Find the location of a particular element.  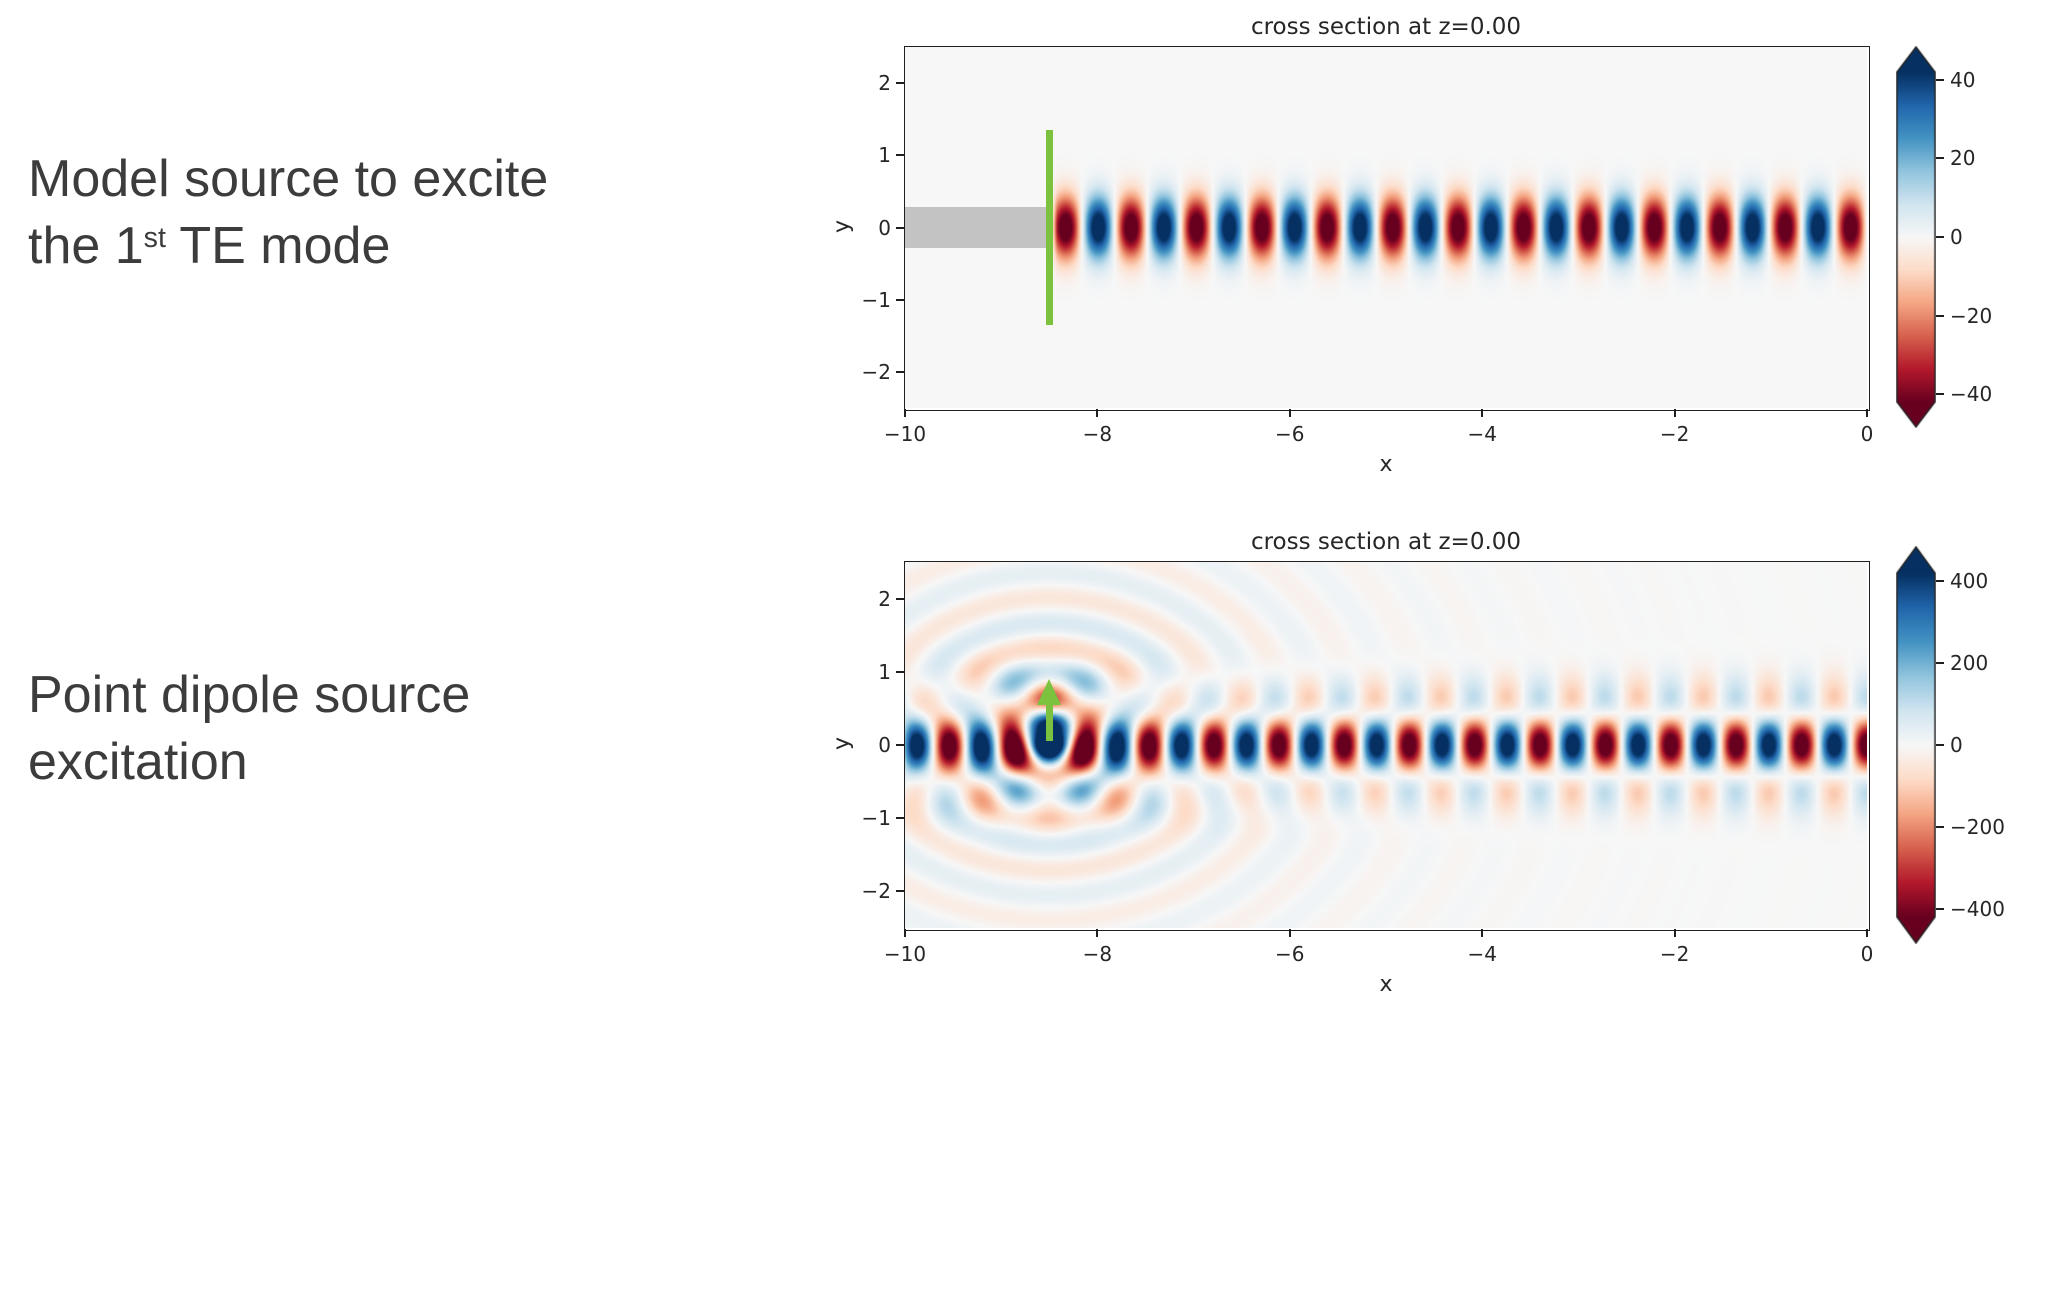

caption-text: Model source to excite is located at coordinates (288, 179).